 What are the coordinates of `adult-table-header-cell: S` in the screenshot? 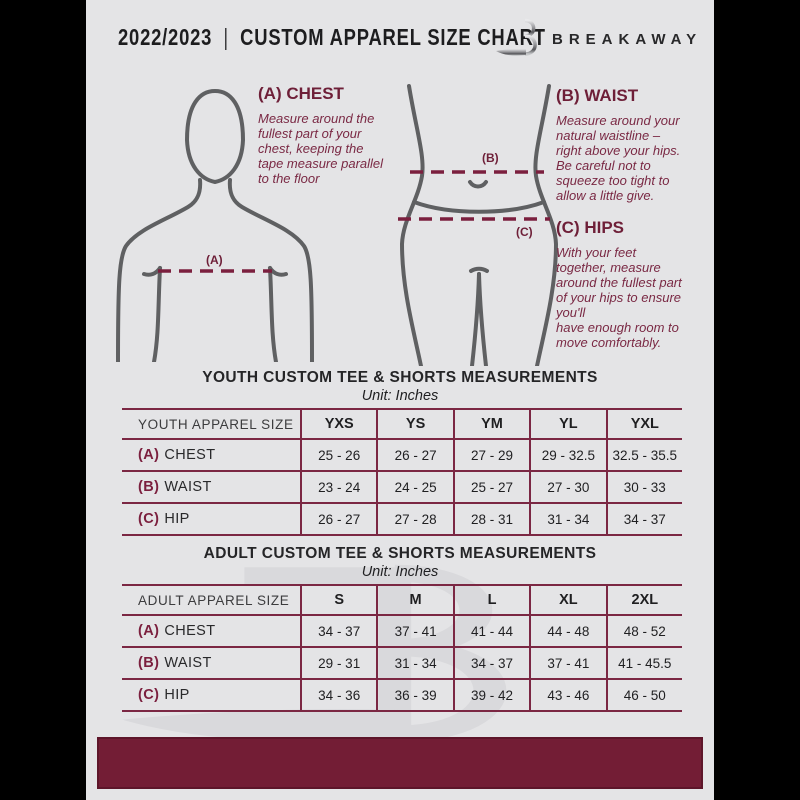 It's located at (338, 601).